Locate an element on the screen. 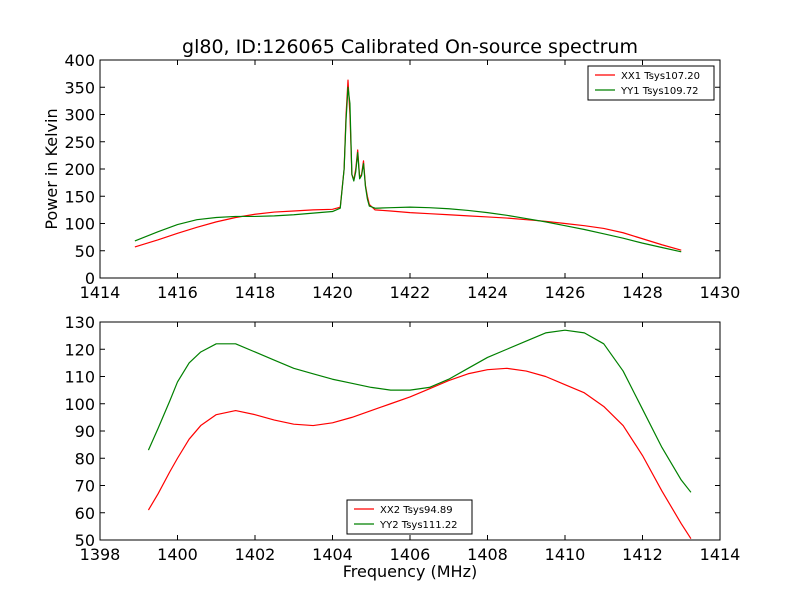 The height and width of the screenshot is (600, 800). x-tick-label: 1408 is located at coordinates (487, 554).